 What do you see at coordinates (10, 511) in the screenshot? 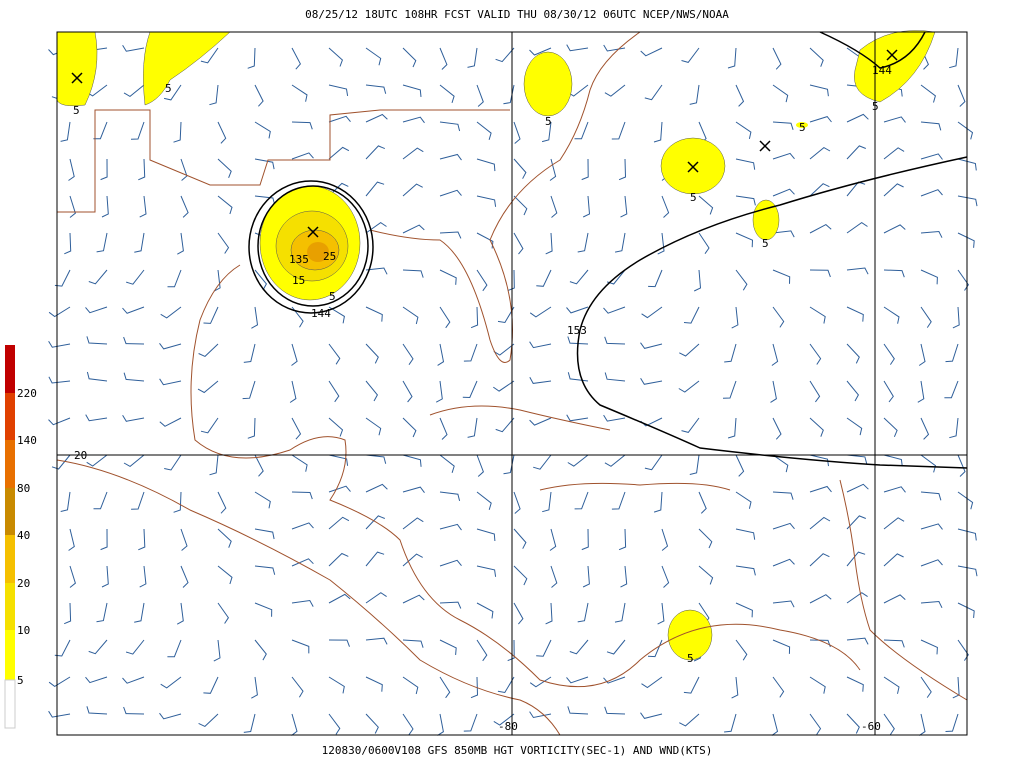
I see `legend-swatch` at bounding box center [10, 511].